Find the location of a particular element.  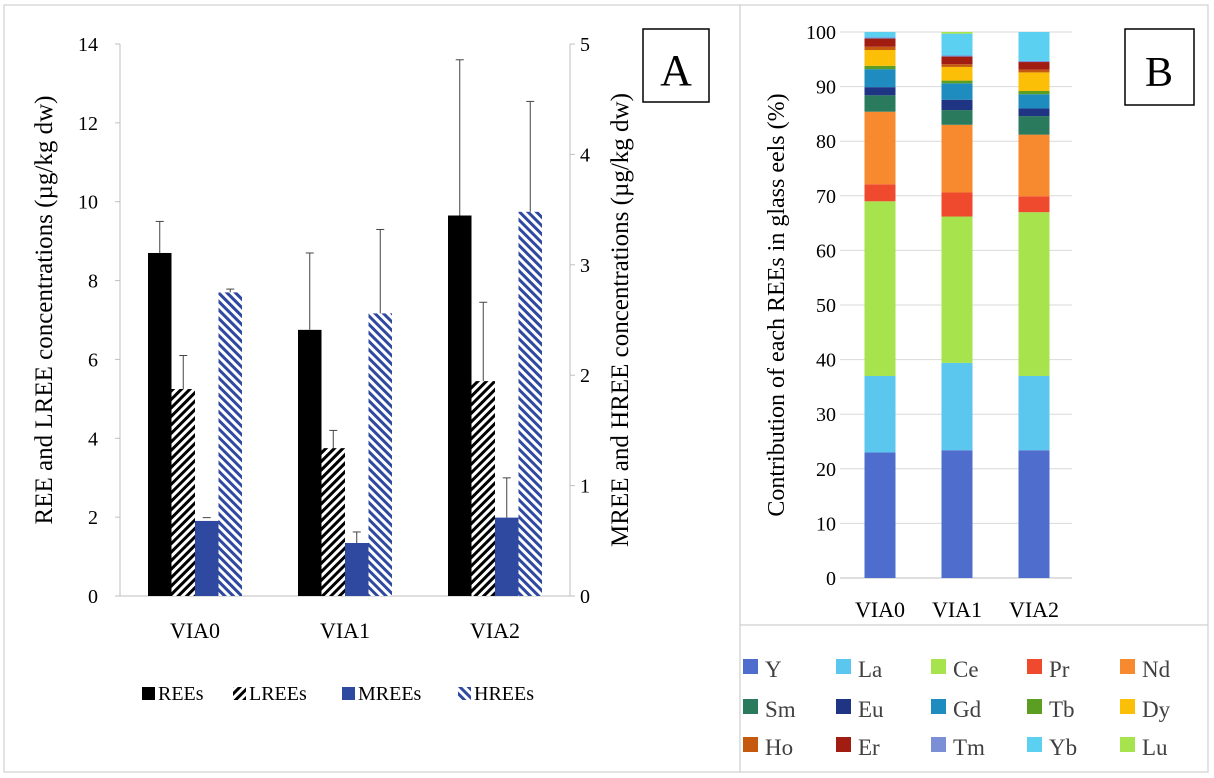

right-tick-label: 4 is located at coordinates (585, 155).